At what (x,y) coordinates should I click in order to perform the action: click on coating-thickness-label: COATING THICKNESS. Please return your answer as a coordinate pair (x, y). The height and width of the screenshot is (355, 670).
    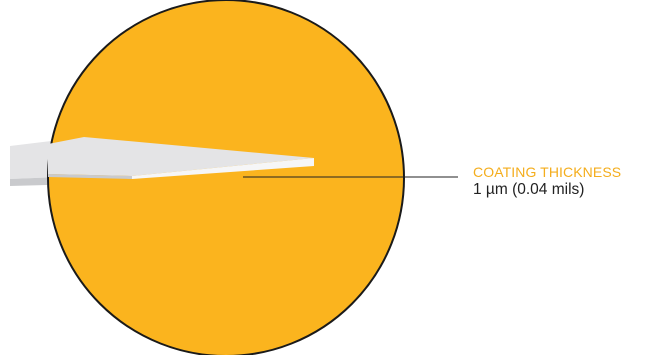
    Looking at the image, I should click on (547, 172).